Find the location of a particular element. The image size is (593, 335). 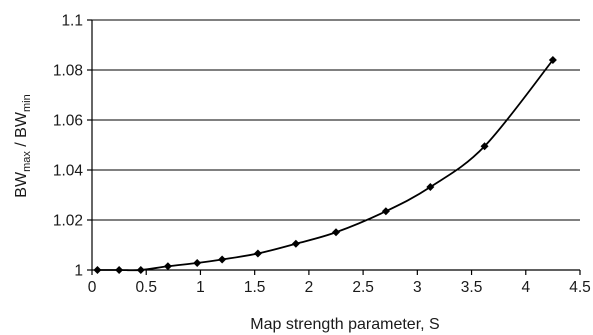

x-tick-label: 3 is located at coordinates (417, 287).